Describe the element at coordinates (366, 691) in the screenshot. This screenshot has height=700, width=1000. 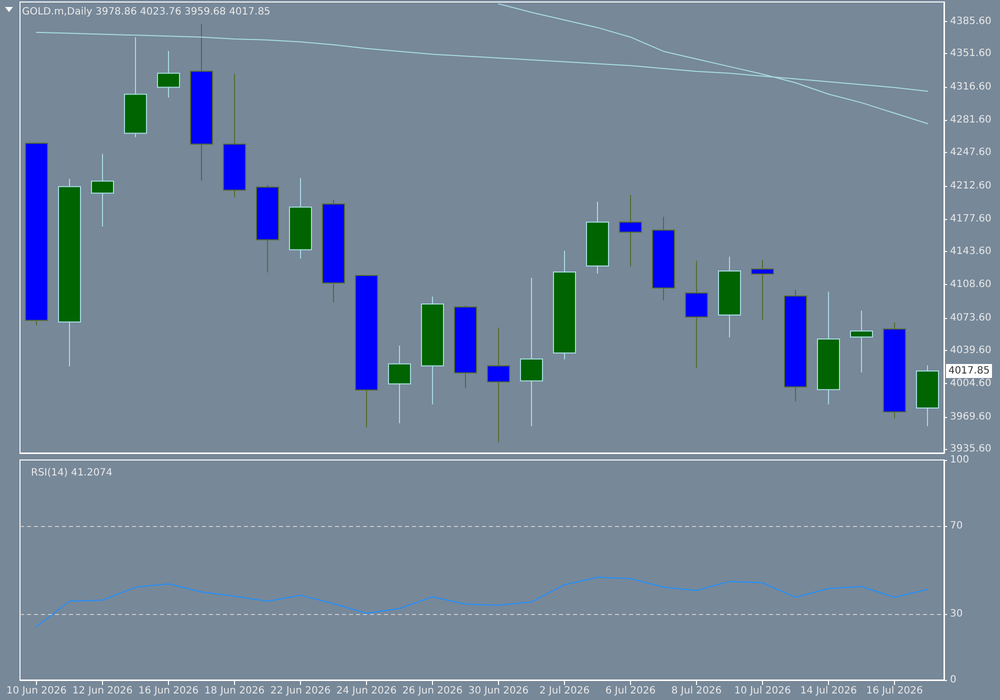
I see `x-tick-label: 24 Jun 2026` at that location.